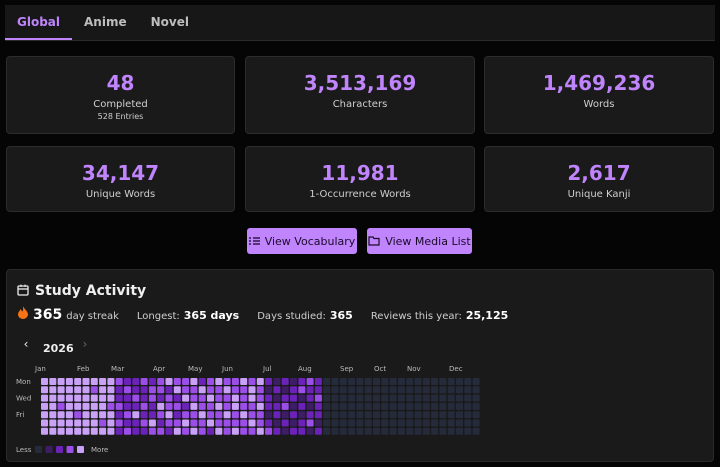  Describe the element at coordinates (24, 450) in the screenshot. I see `legend-less: Less` at that location.